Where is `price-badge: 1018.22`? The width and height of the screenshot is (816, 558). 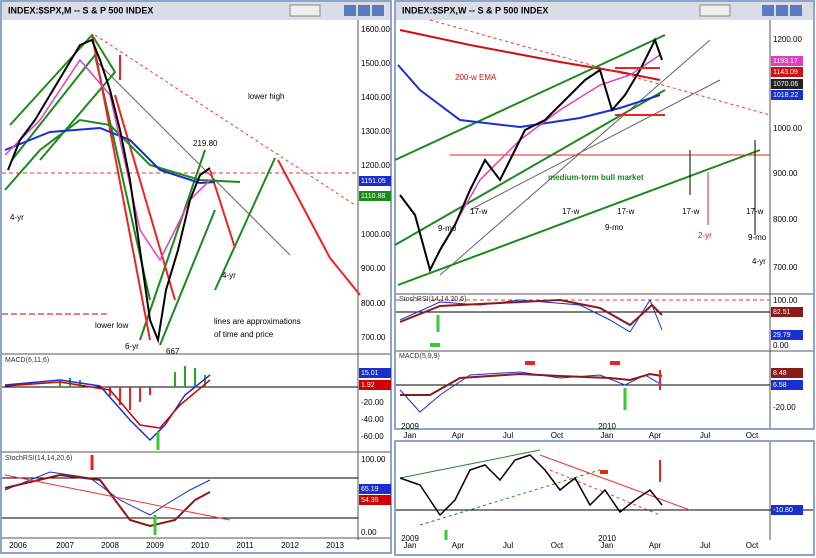 price-badge: 1018.22 is located at coordinates (785, 95).